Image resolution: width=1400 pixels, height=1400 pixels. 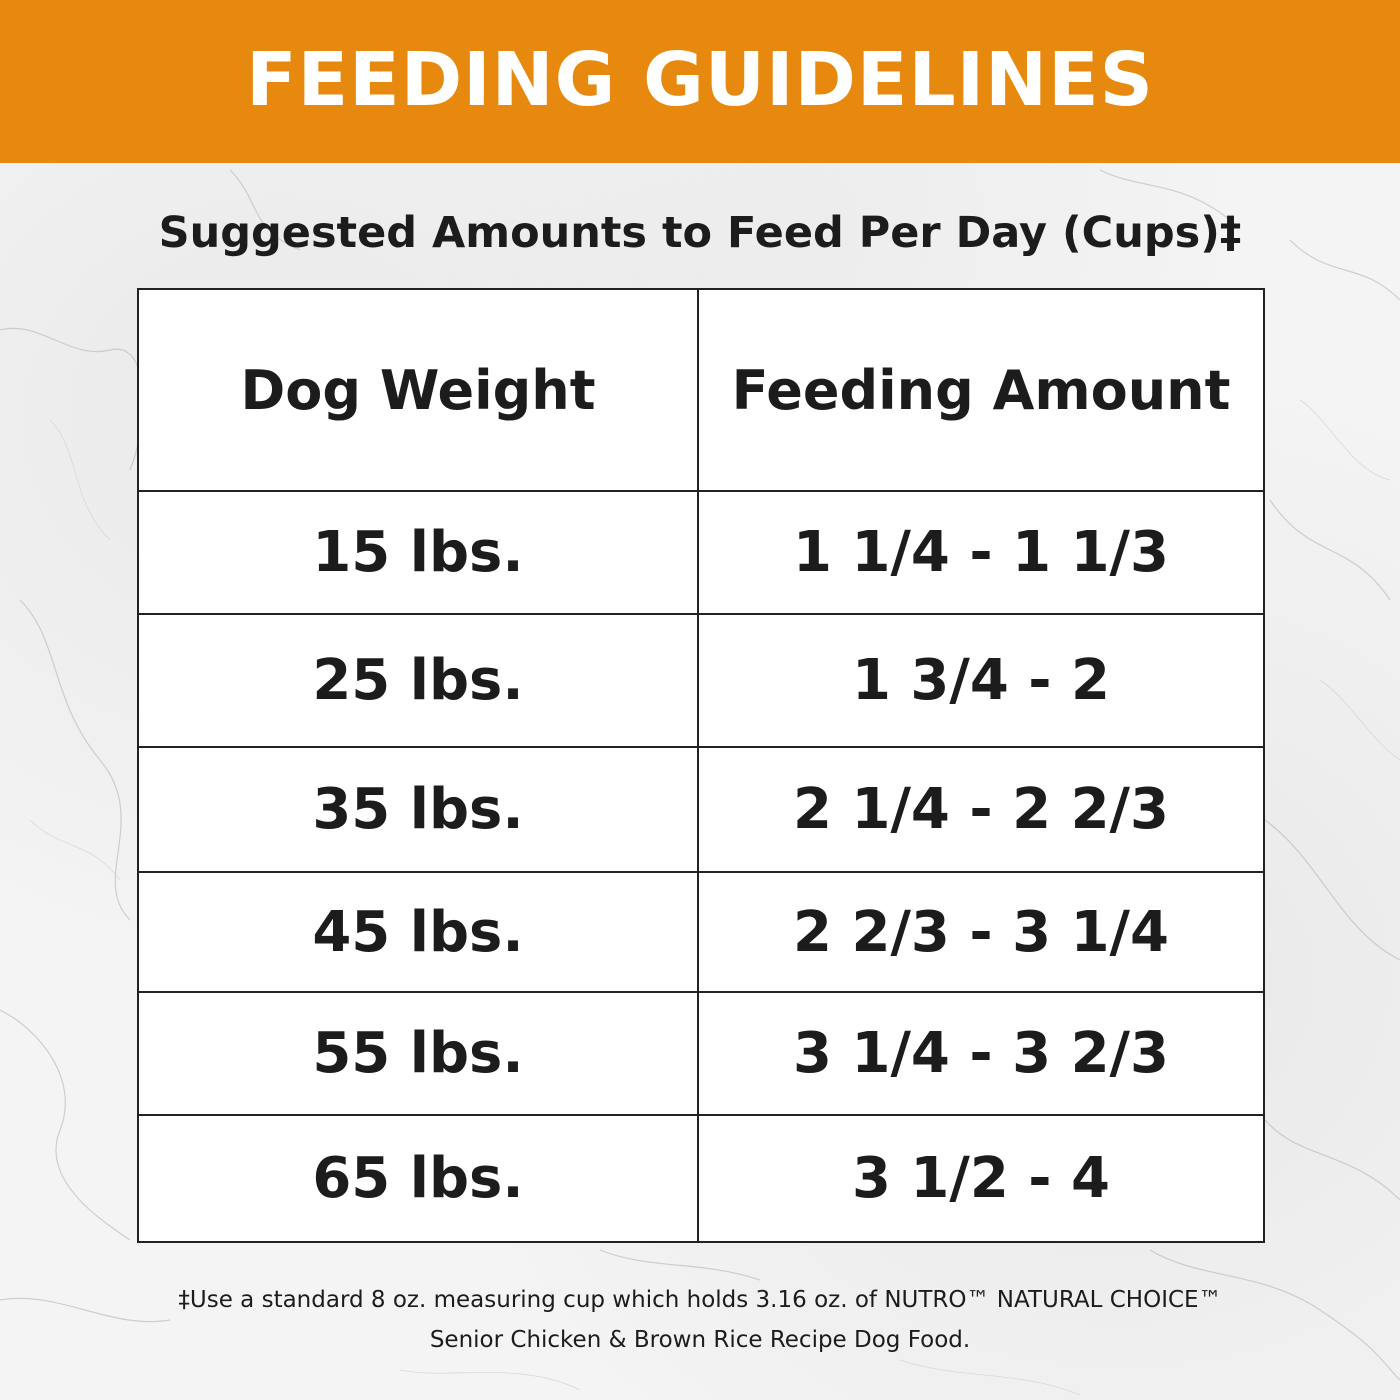 What do you see at coordinates (418, 680) in the screenshot?
I see `cell-weight: 25 lbs.` at bounding box center [418, 680].